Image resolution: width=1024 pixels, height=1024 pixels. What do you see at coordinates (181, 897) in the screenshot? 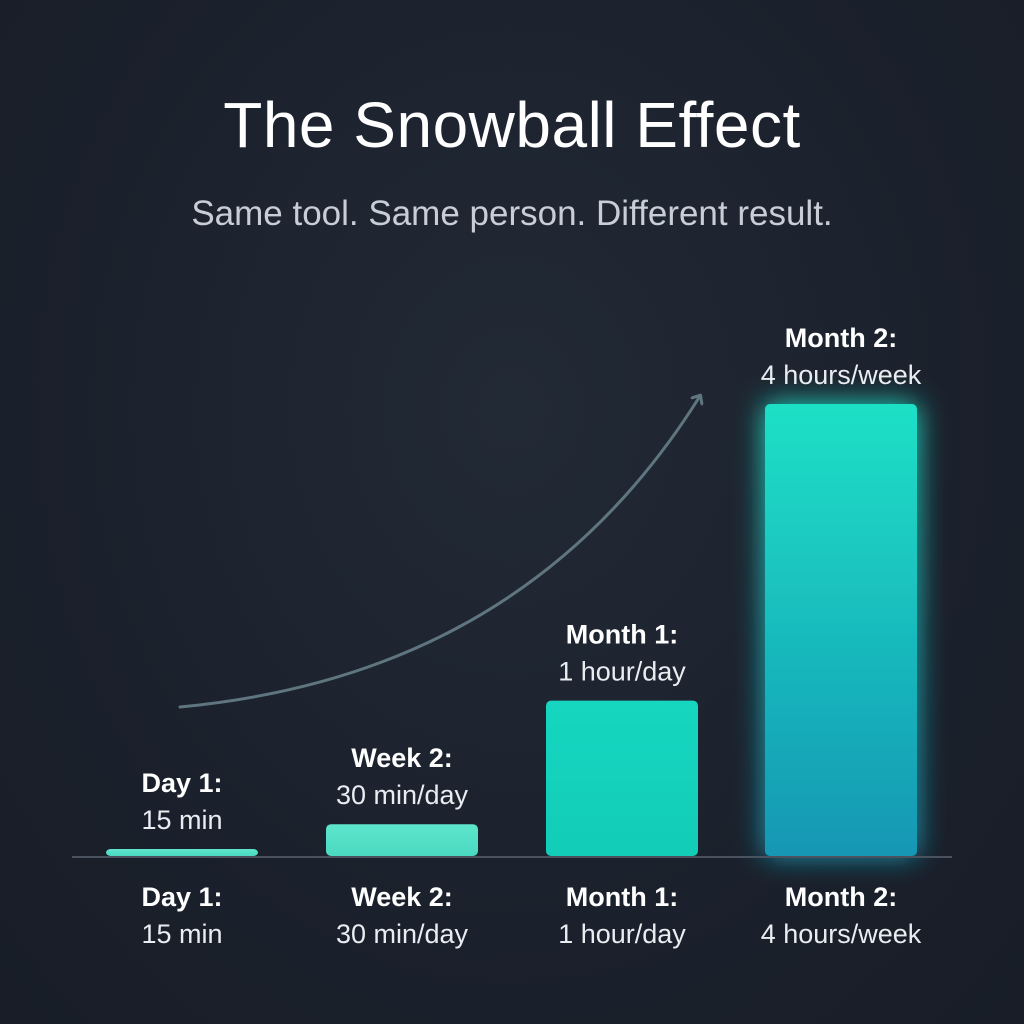
I see `x-tick-category-label: Day 1:` at bounding box center [181, 897].